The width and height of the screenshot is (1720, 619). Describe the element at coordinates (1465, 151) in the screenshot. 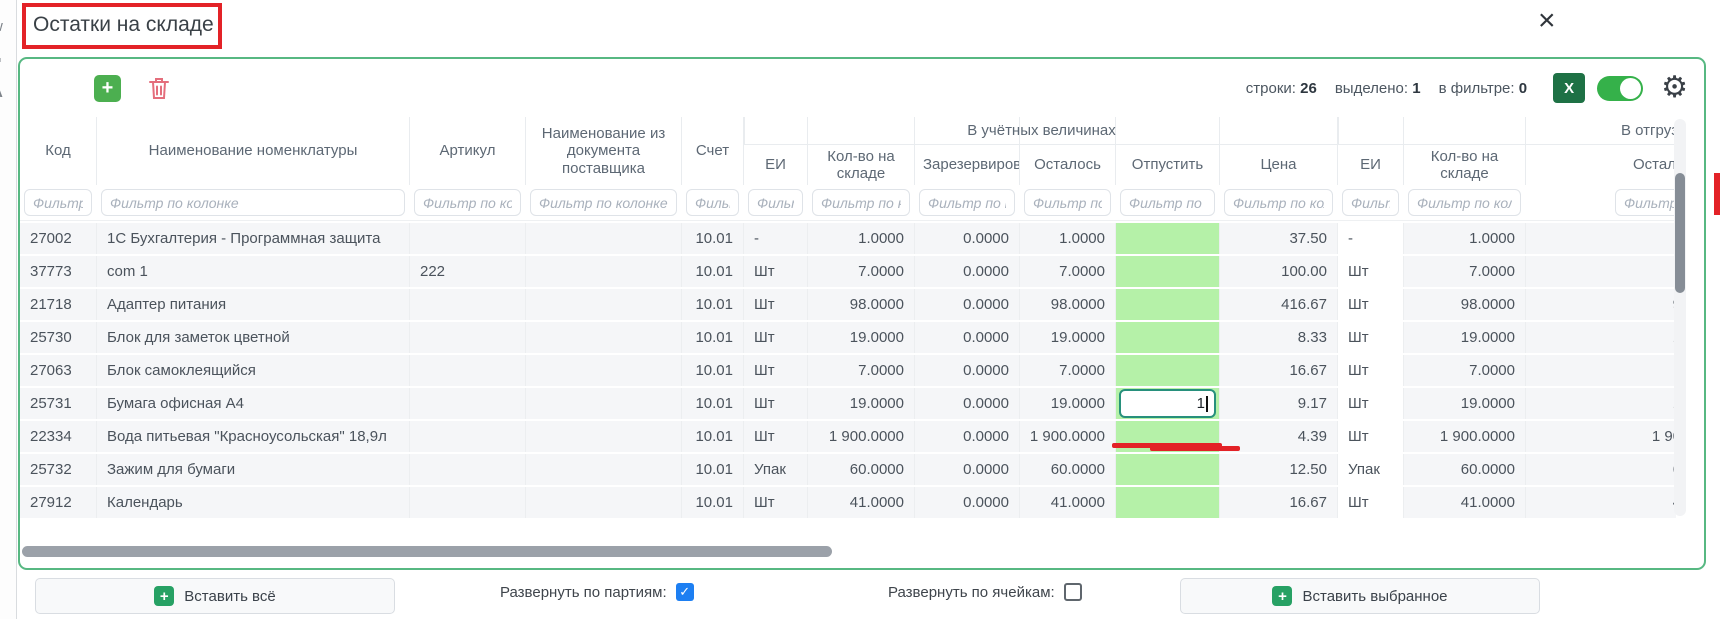

I see `column-header-qty-in-stock-shipping: Кол-во на складе` at that location.